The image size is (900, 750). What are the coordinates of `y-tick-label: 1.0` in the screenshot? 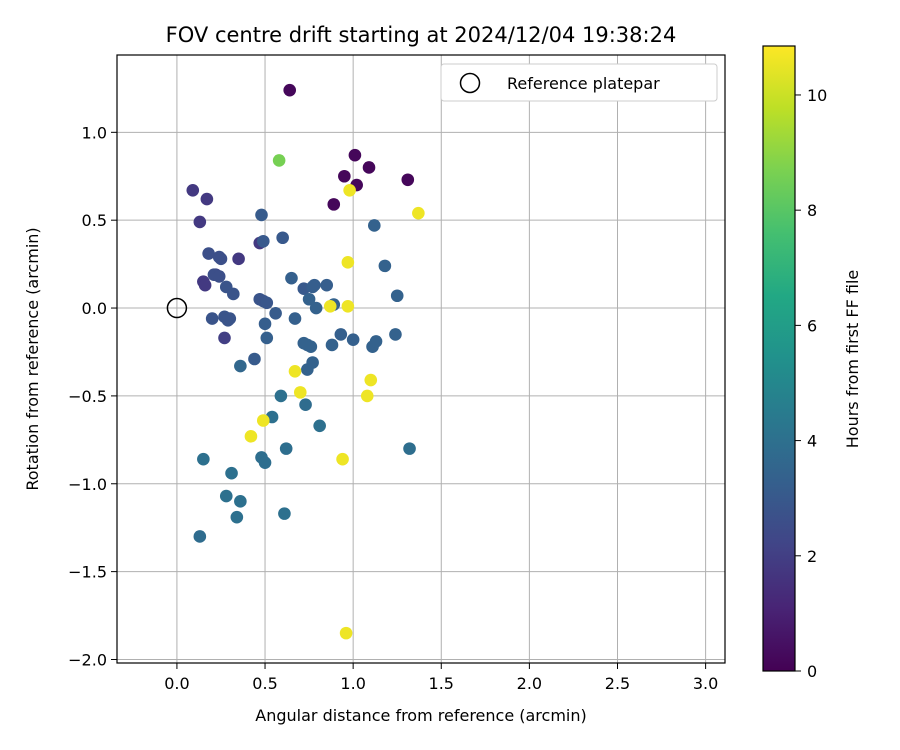 It's located at (94, 132).